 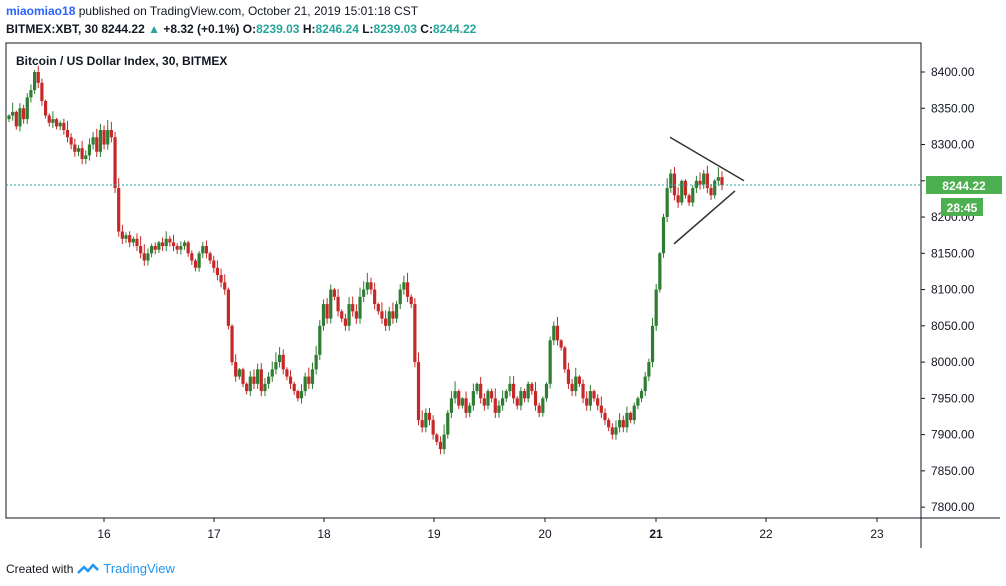 What do you see at coordinates (88, 568) in the screenshot?
I see `tradingview-logo-icon` at bounding box center [88, 568].